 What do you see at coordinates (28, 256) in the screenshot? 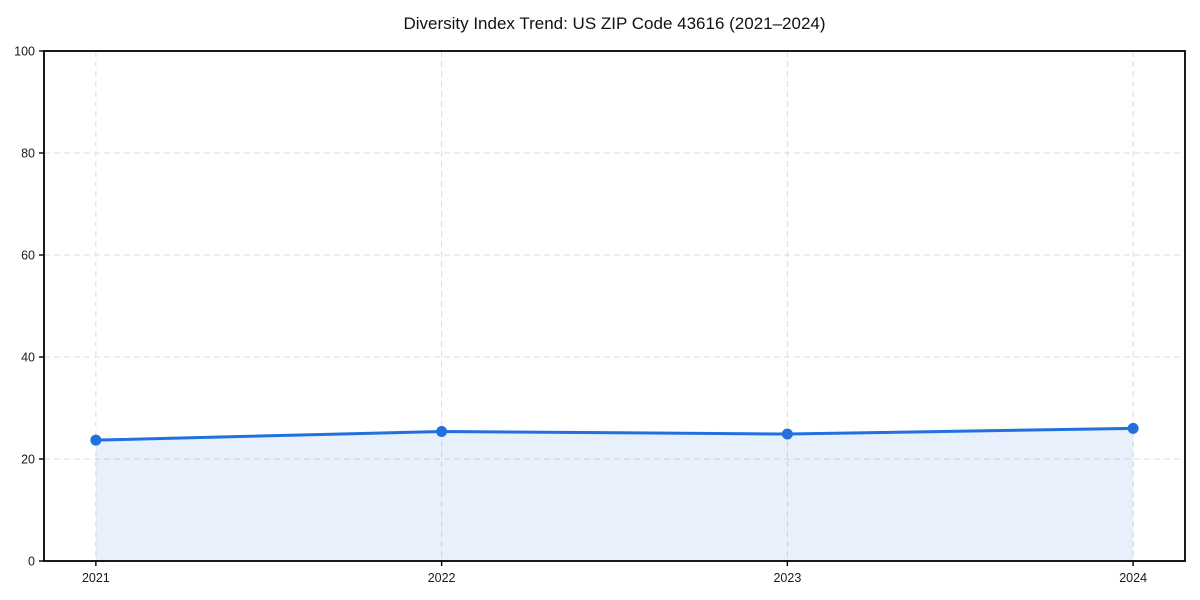
I see `y-tick-label: 60` at bounding box center [28, 256].